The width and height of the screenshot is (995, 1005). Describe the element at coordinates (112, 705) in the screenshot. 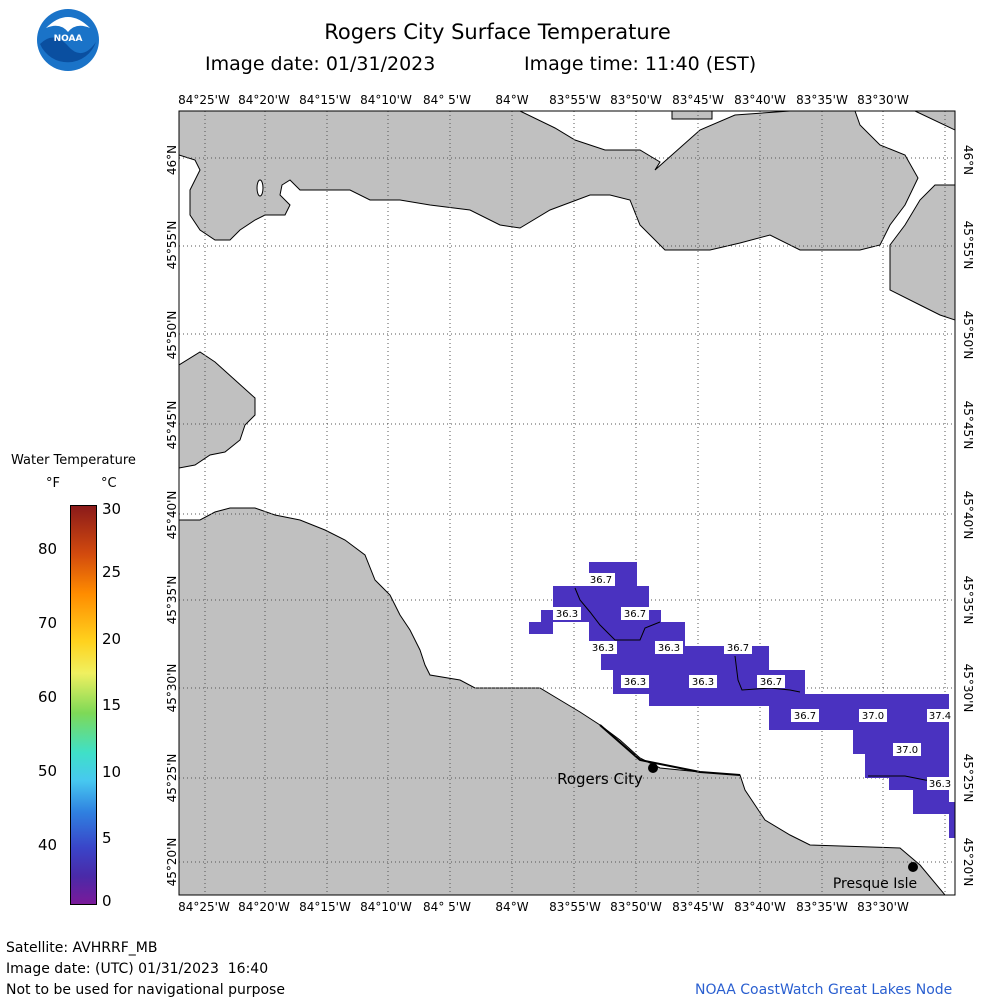

I see `c-tick: 15` at that location.